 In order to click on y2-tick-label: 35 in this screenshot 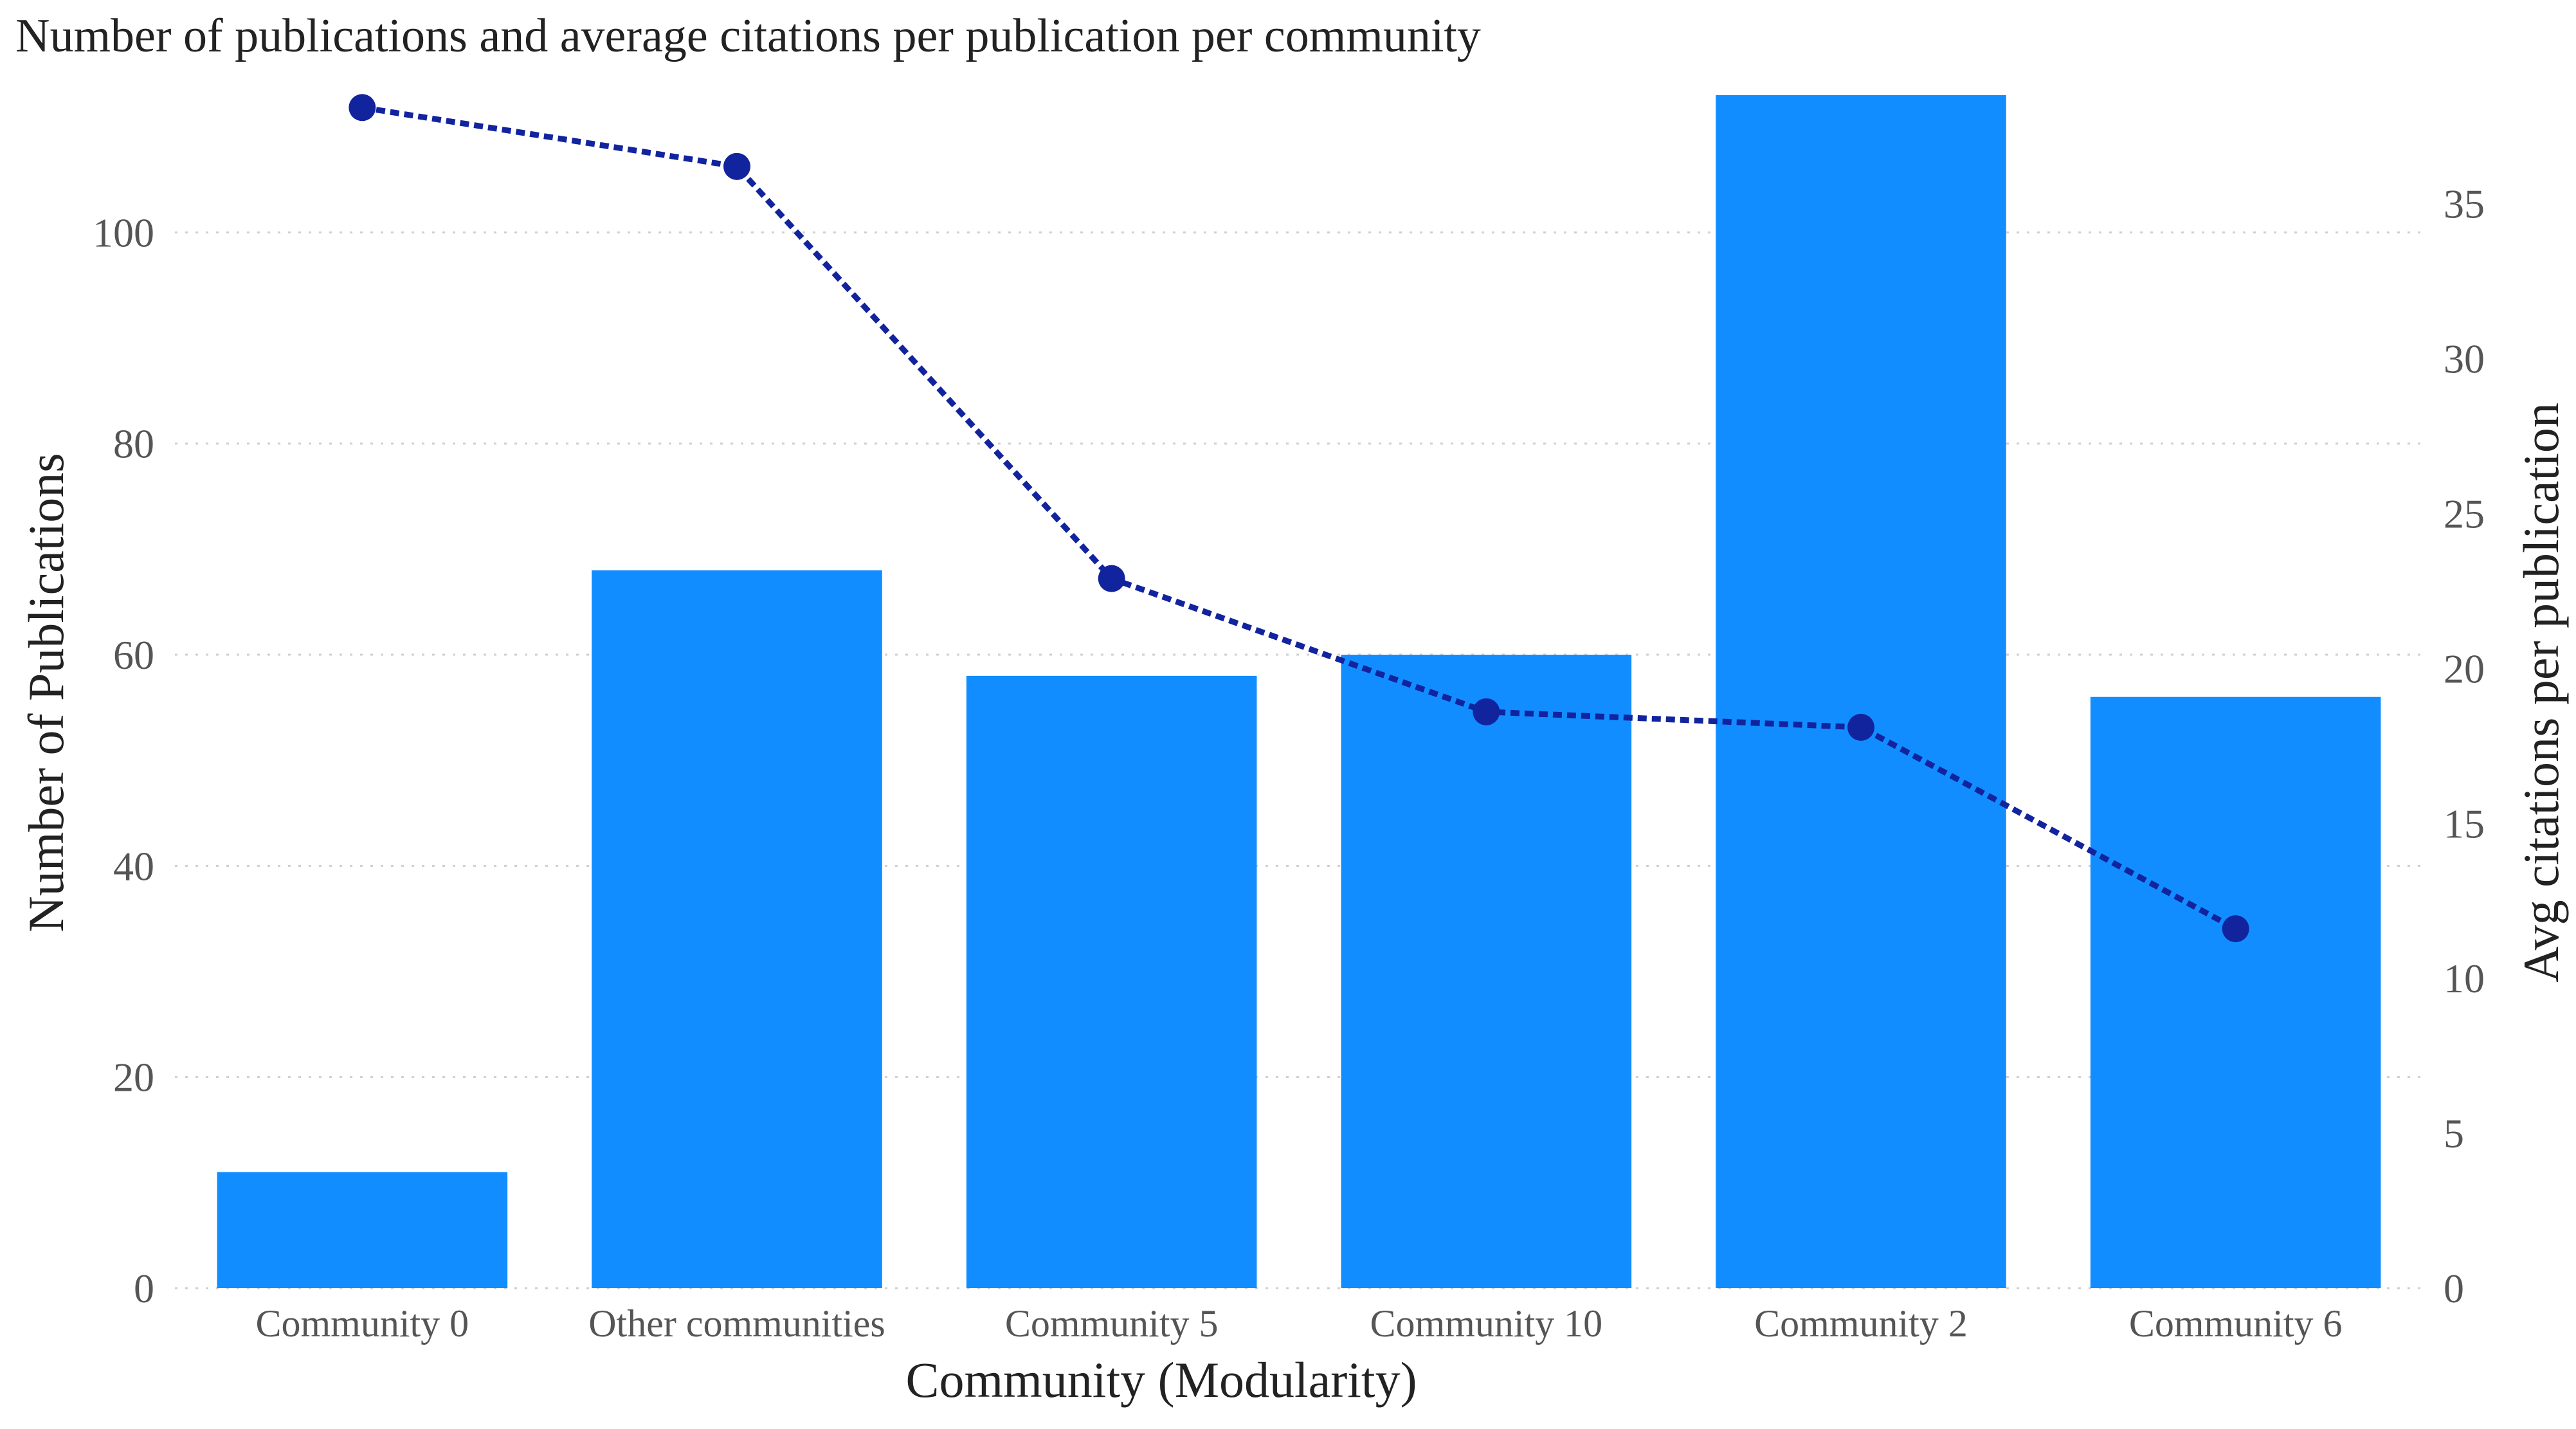, I will do `click(2464, 204)`.